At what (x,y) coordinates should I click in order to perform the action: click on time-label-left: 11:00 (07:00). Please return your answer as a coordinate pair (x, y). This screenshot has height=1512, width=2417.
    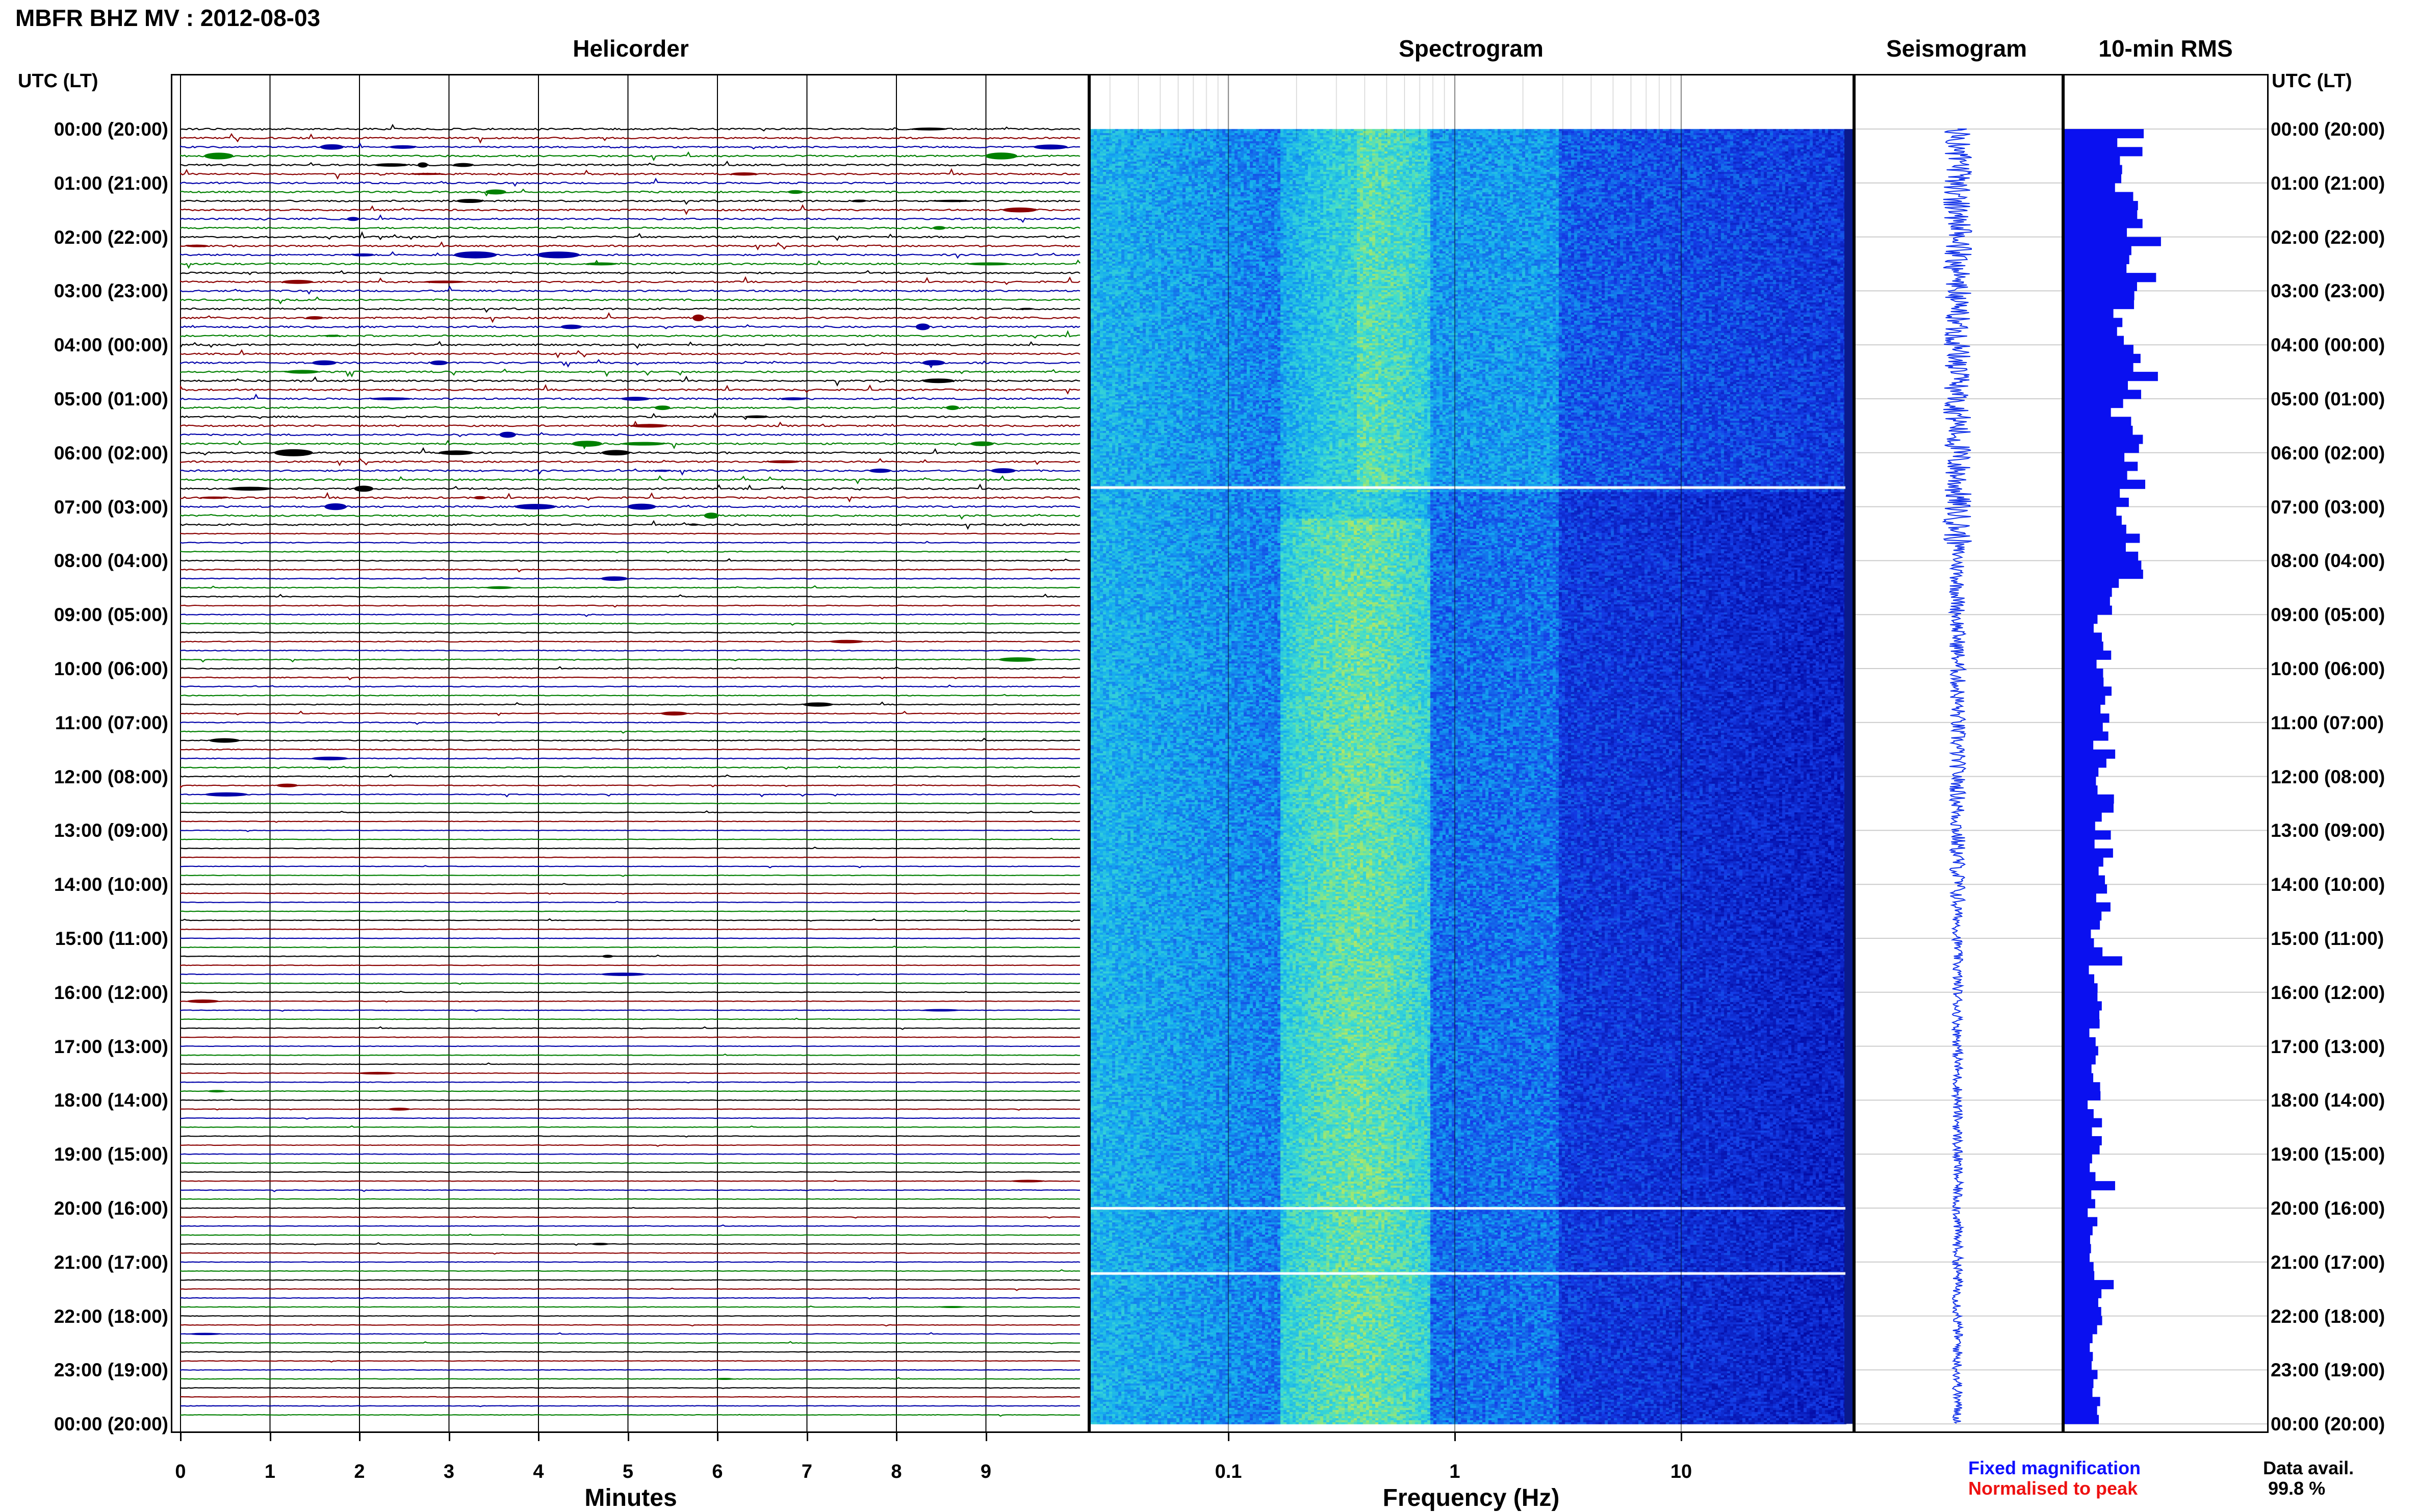
    Looking at the image, I should click on (111, 723).